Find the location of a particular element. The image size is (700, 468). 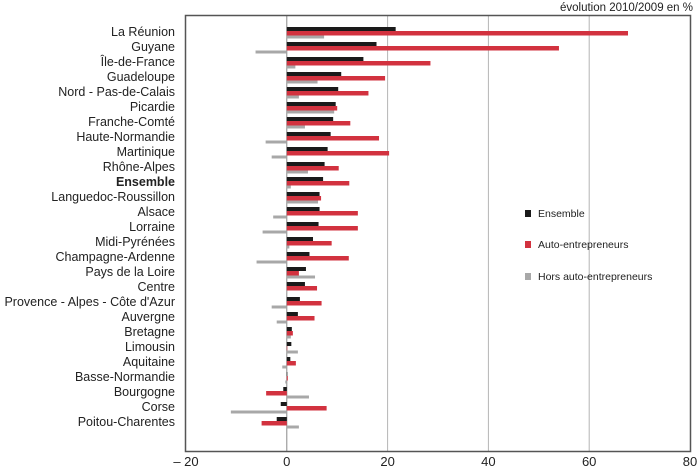

category-label: Rhône-Alpes is located at coordinates (139, 167).